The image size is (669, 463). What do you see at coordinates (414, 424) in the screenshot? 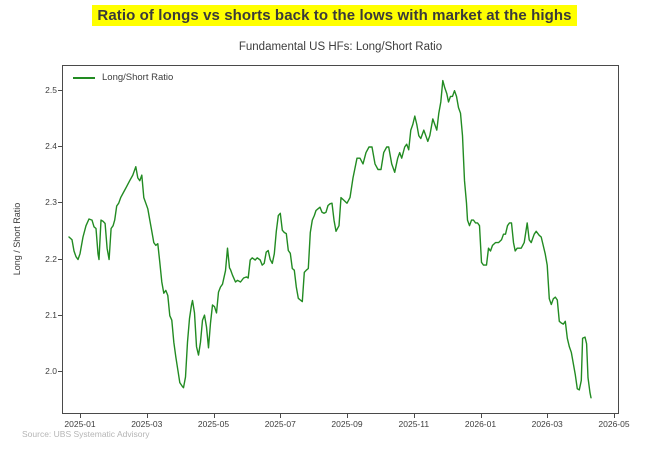
I see `x-tick-label: 2025-11` at bounding box center [414, 424].